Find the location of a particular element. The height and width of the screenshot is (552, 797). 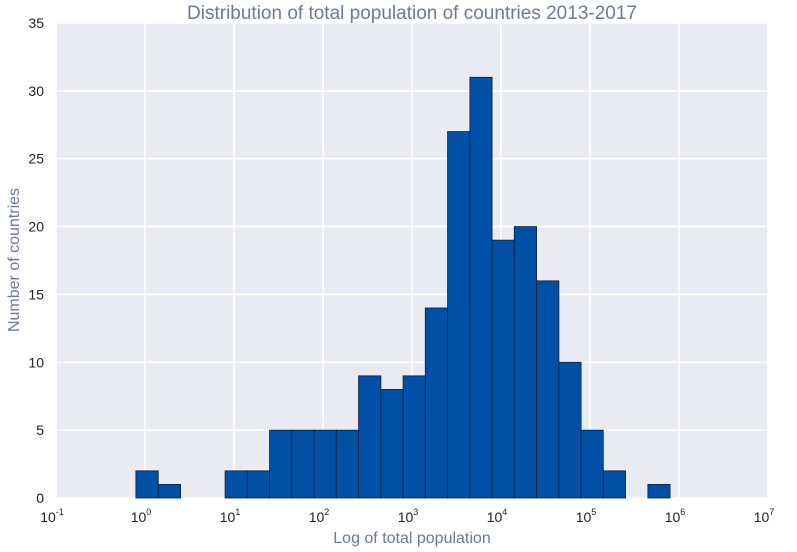

x-tick-exponent: 4 is located at coordinates (504, 512).